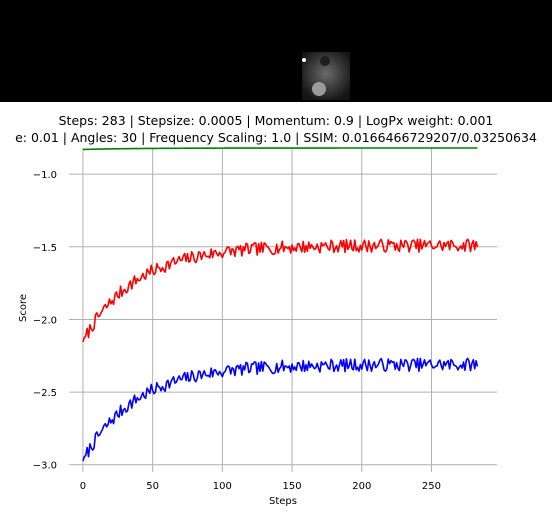  I want to click on x-tick-label: 100, so click(222, 486).